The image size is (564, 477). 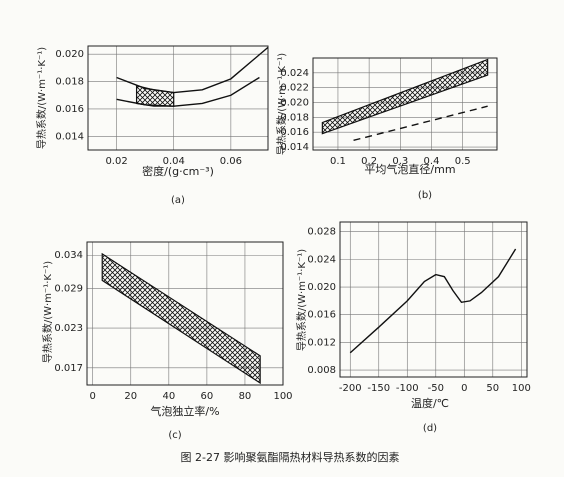 What do you see at coordinates (321, 342) in the screenshot?
I see `y-tick-label: 0.012` at bounding box center [321, 342].